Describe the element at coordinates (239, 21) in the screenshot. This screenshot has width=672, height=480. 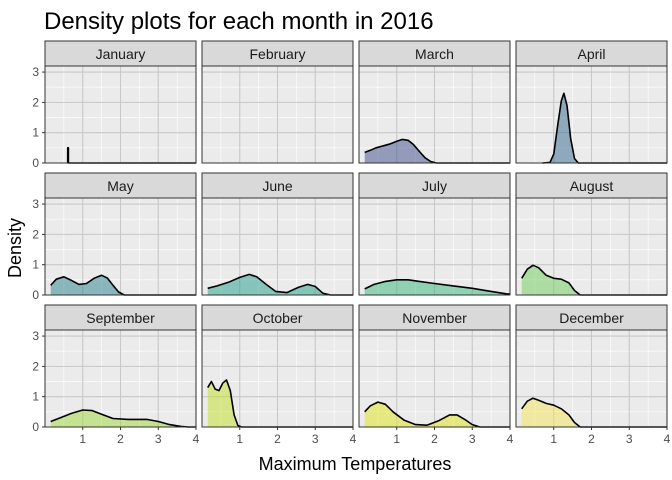
I see `chart-title: Density plots for each month in 2016` at that location.